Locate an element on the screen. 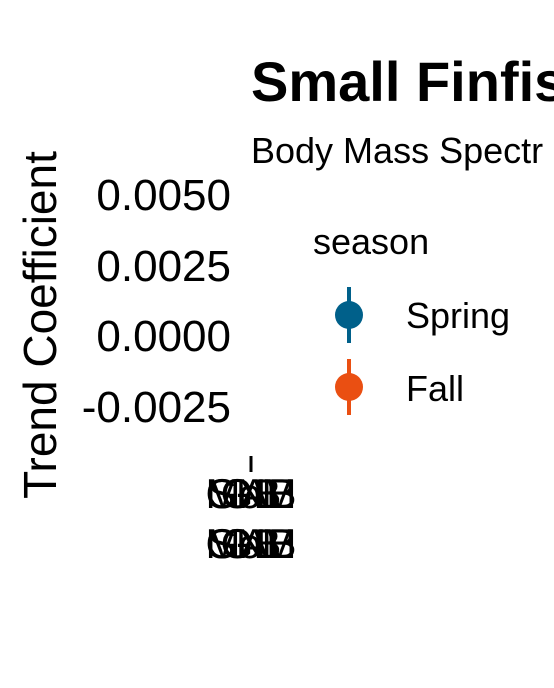  y-tick-label: 0.0000 is located at coordinates (163, 336).